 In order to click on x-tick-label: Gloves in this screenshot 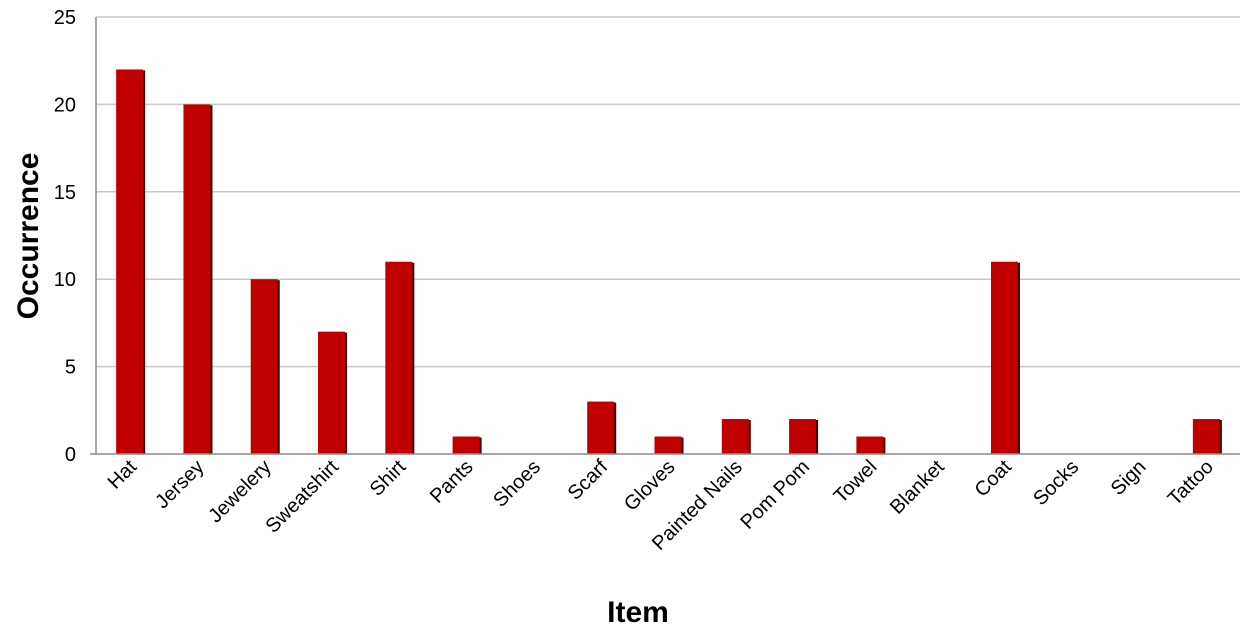, I will do `click(650, 486)`.